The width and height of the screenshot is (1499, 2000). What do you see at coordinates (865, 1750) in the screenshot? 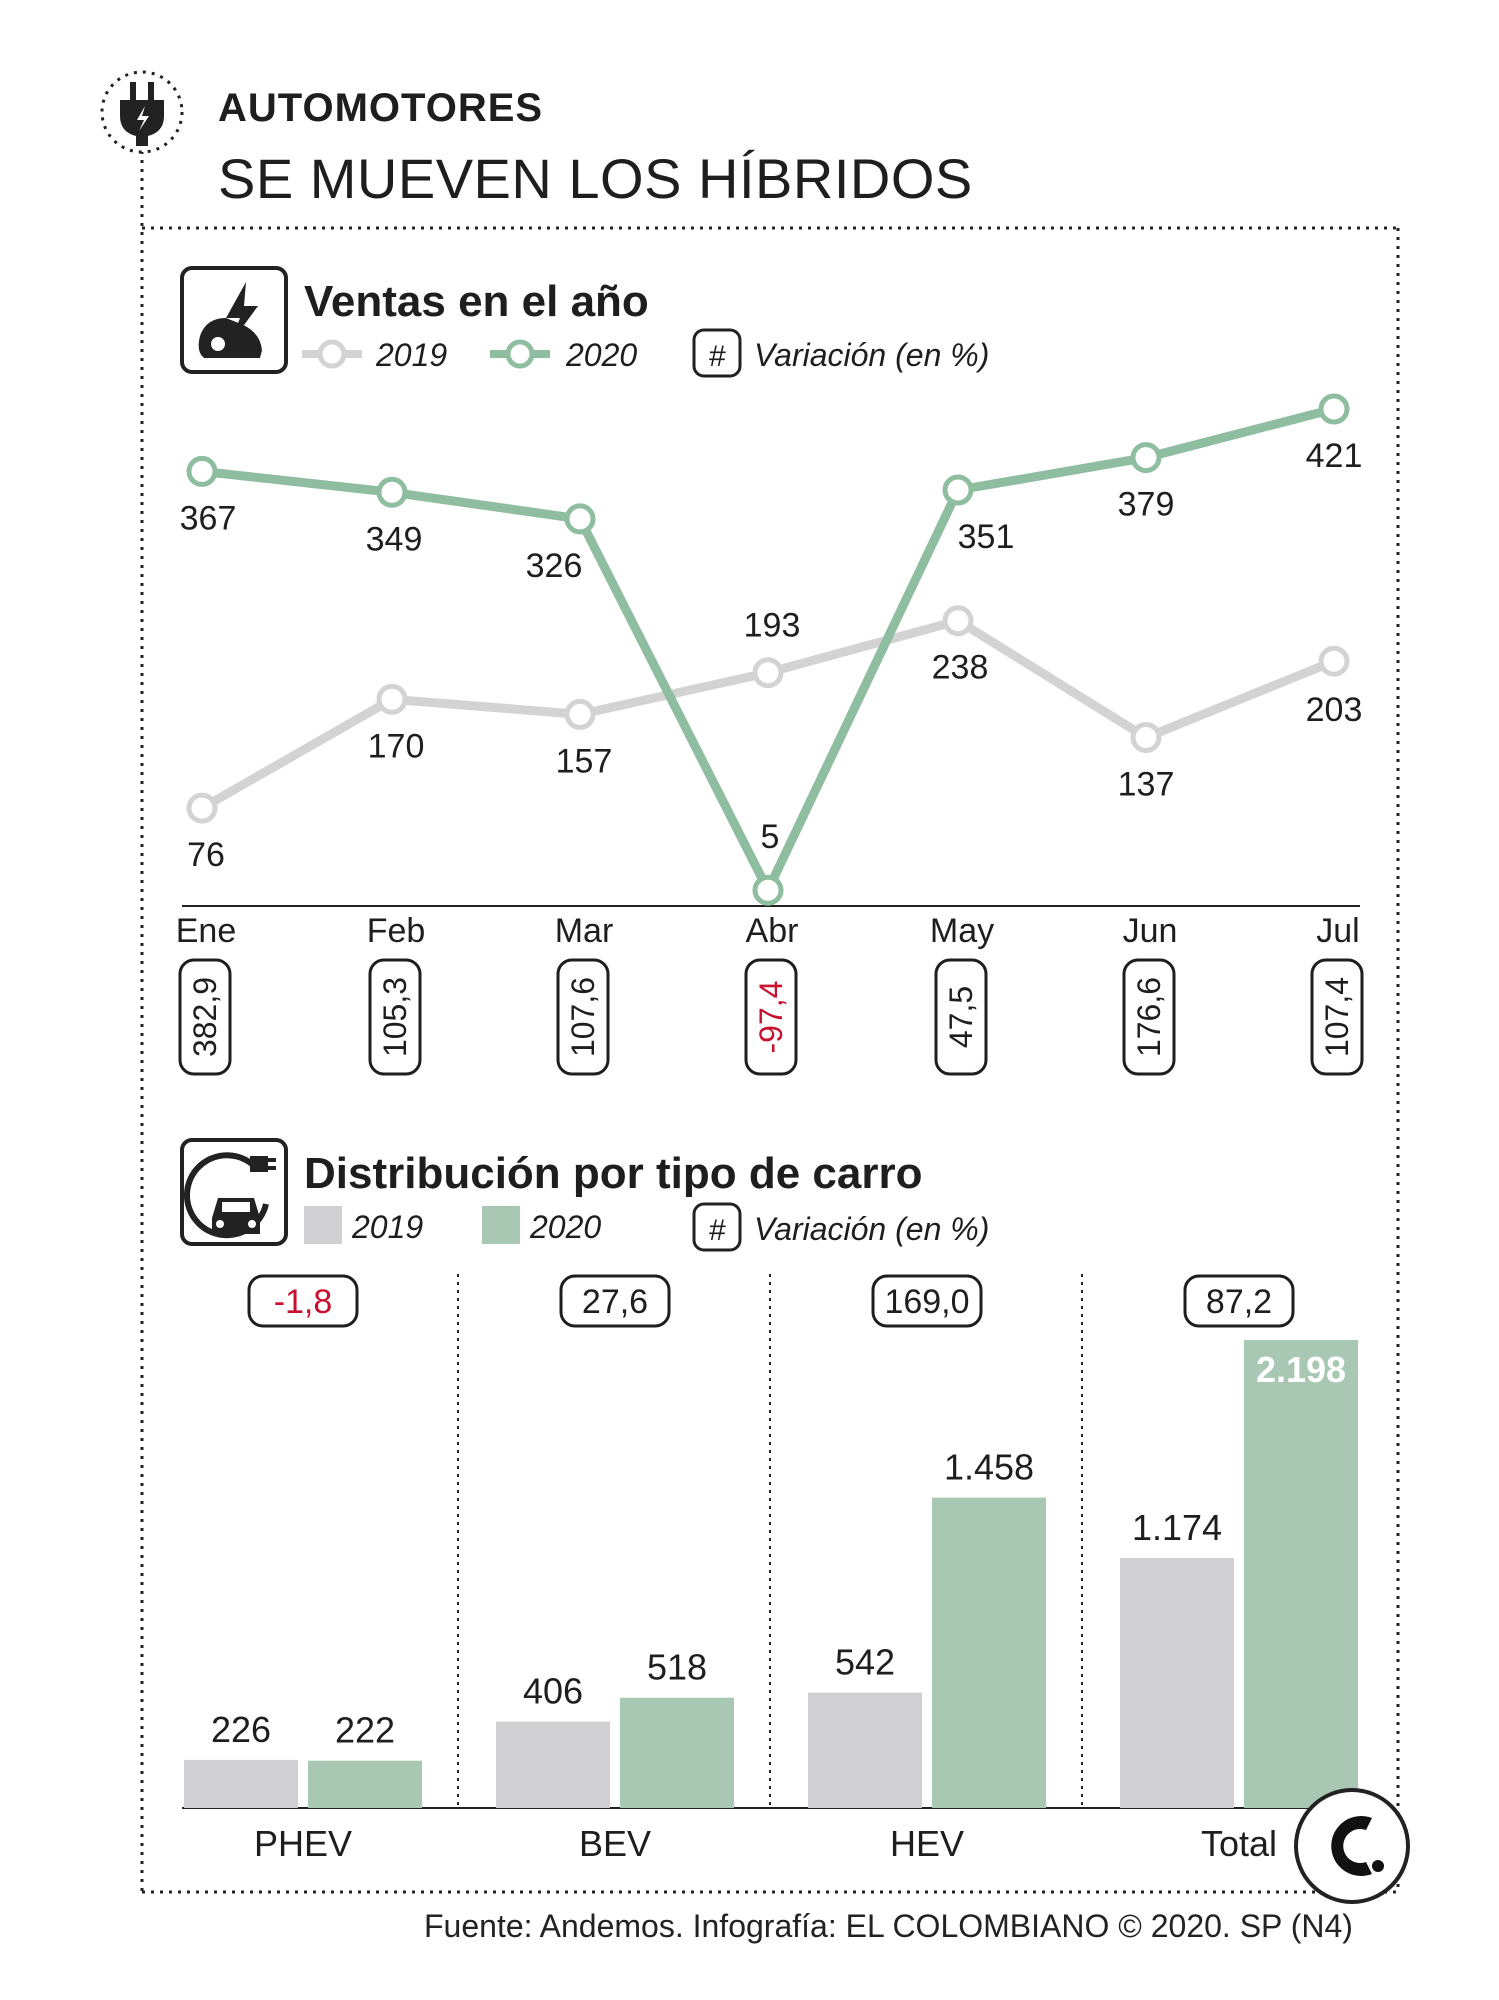
I see `bar-2019-HEV` at bounding box center [865, 1750].